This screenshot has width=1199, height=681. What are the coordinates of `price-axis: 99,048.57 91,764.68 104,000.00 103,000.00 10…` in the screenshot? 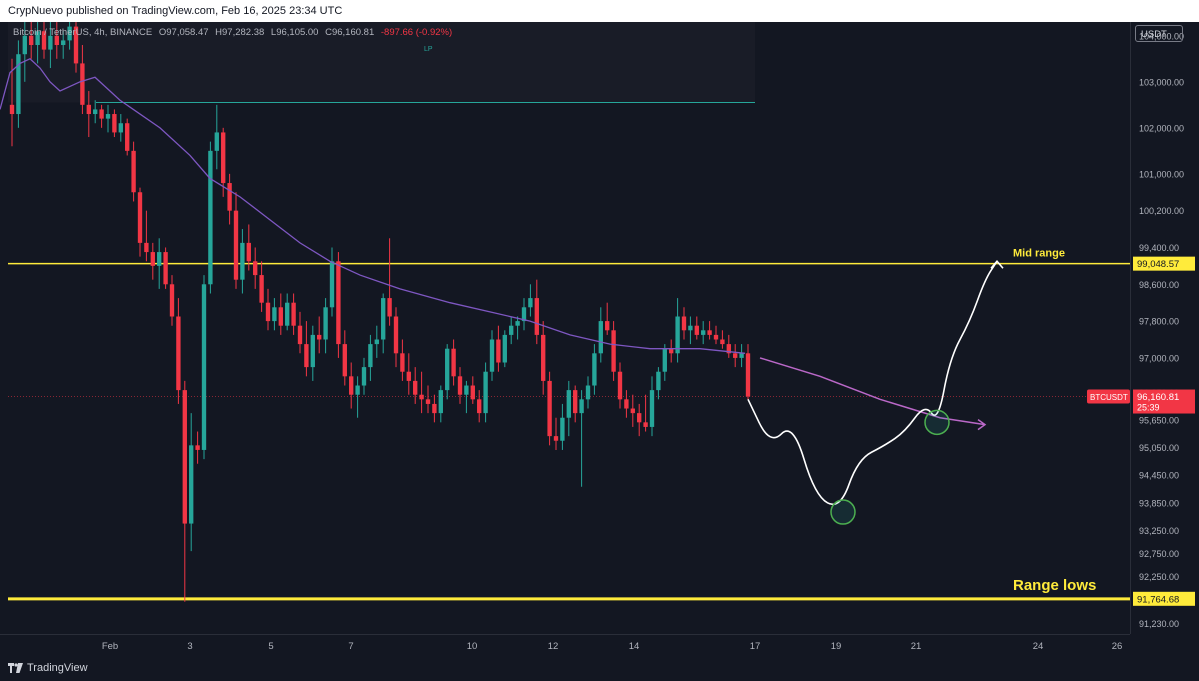 It's located at (1164, 328).